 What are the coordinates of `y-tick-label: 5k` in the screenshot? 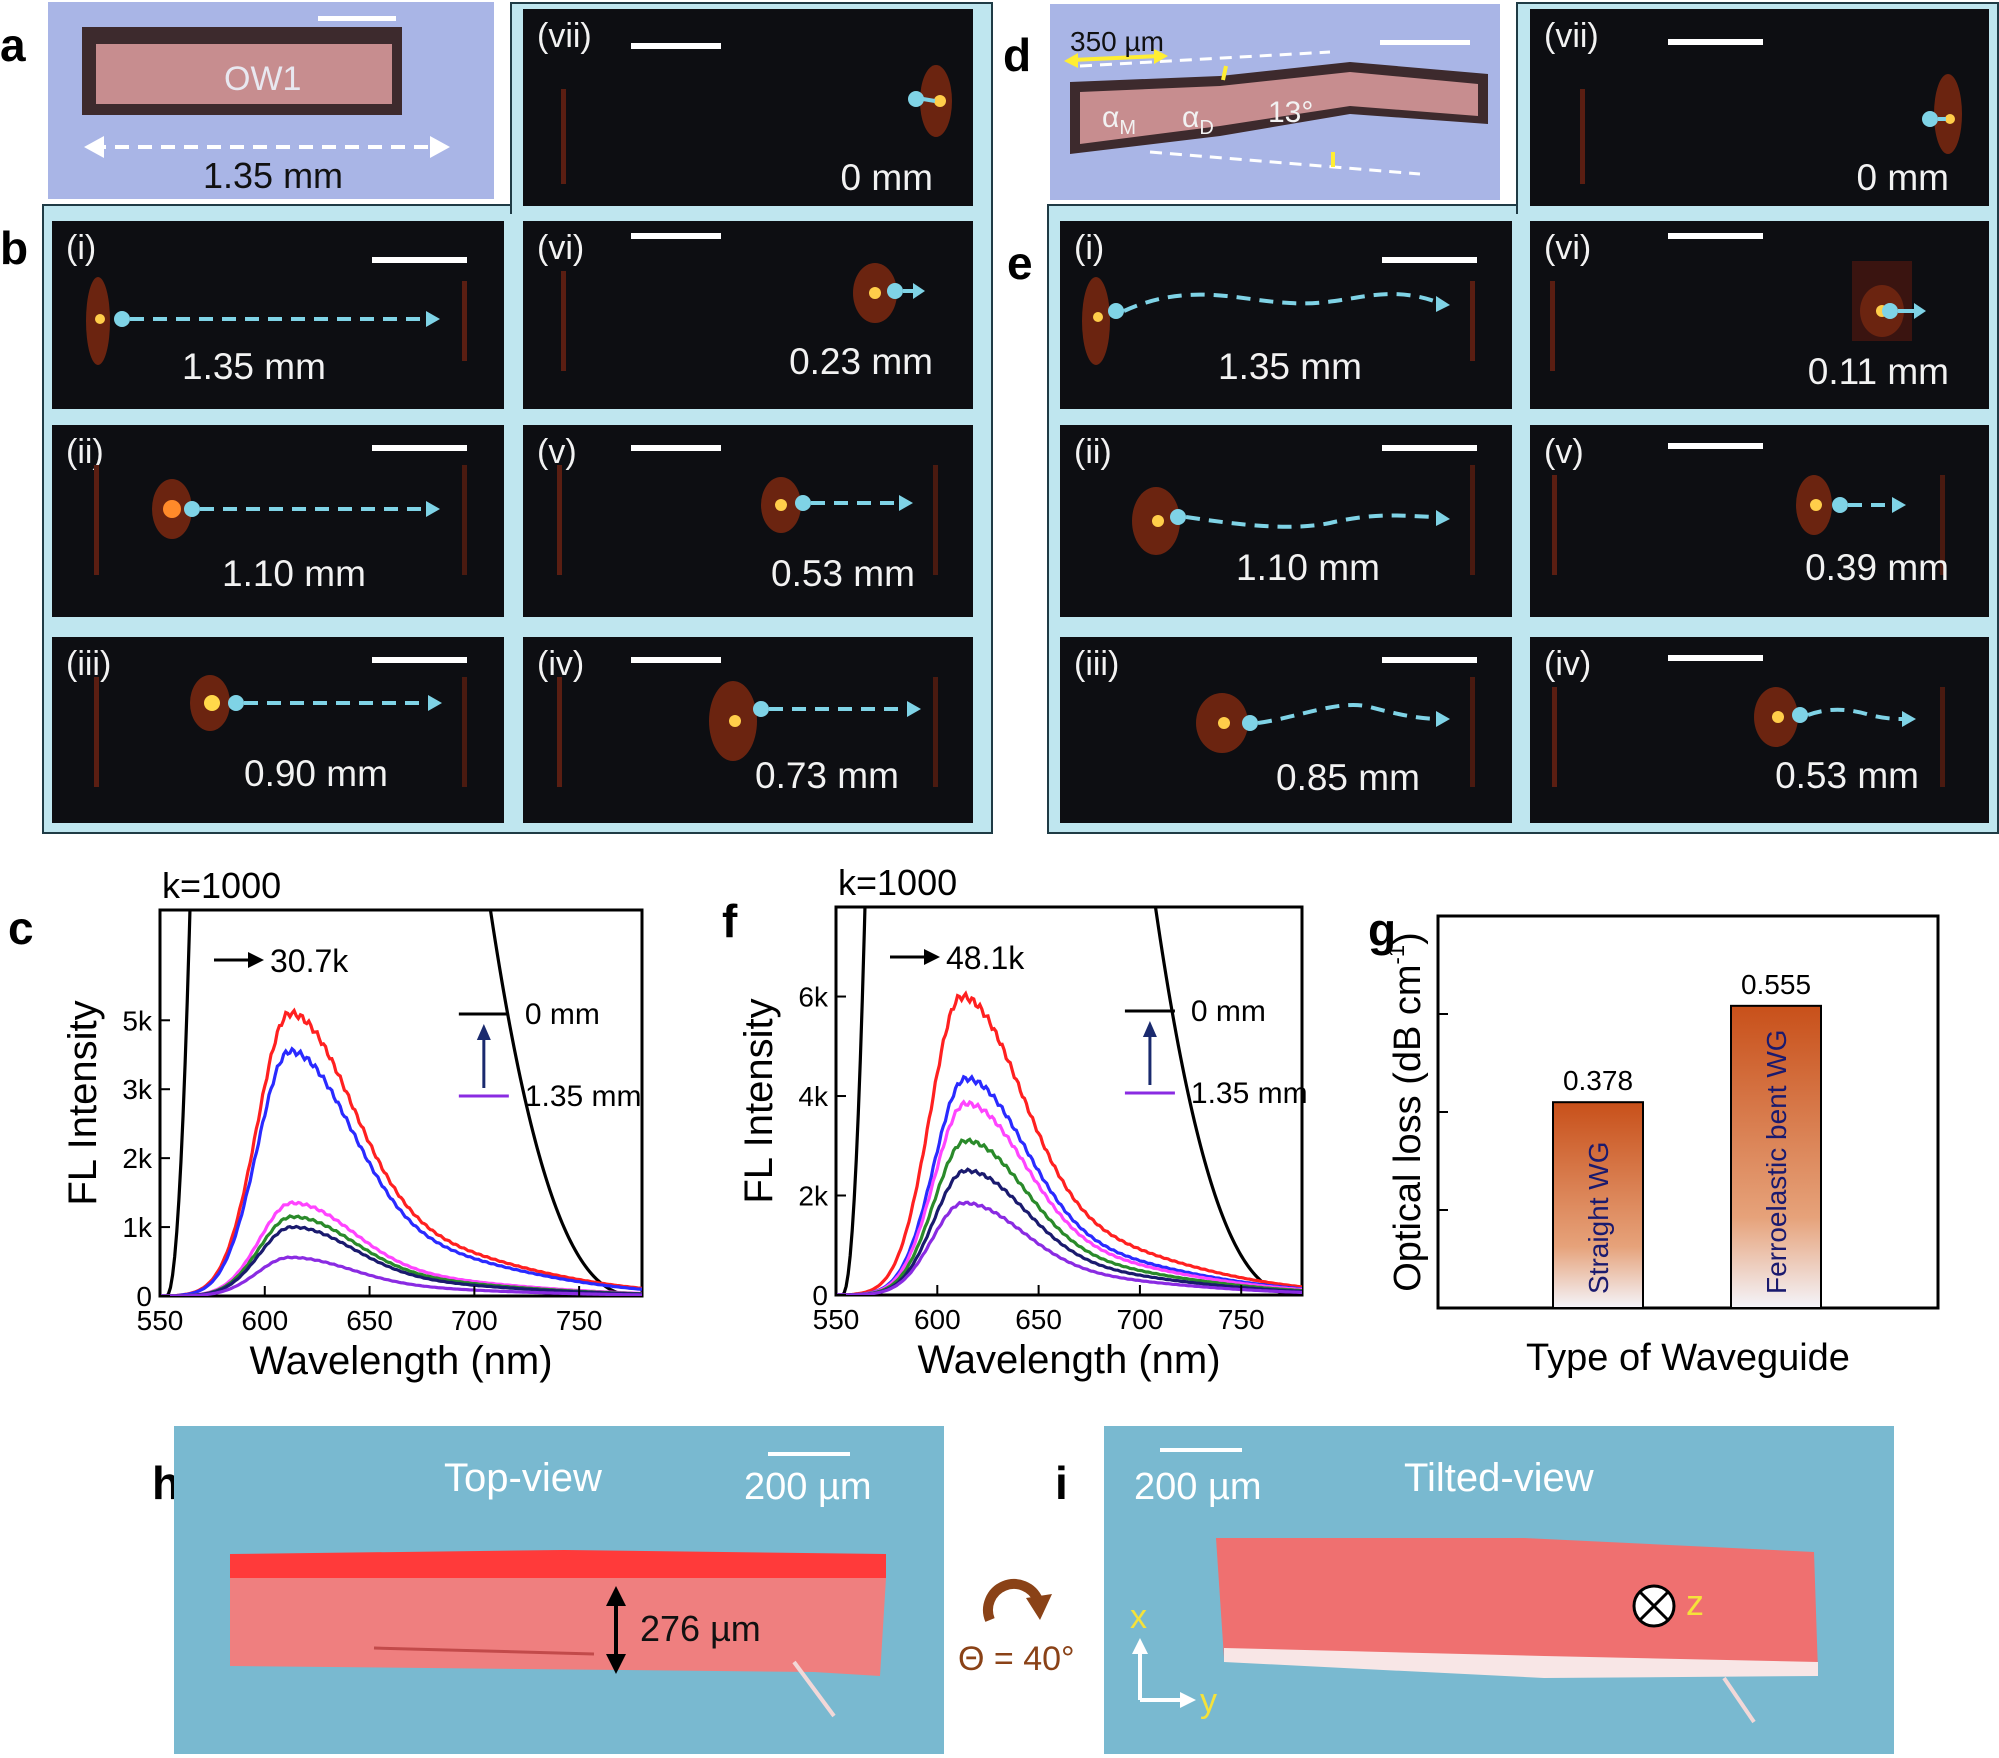 It's located at (137, 1020).